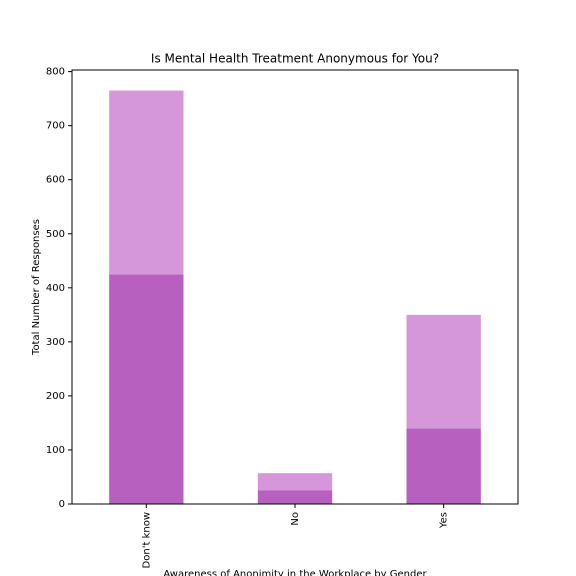  Describe the element at coordinates (55, 288) in the screenshot. I see `y-tick-label: 400` at that location.